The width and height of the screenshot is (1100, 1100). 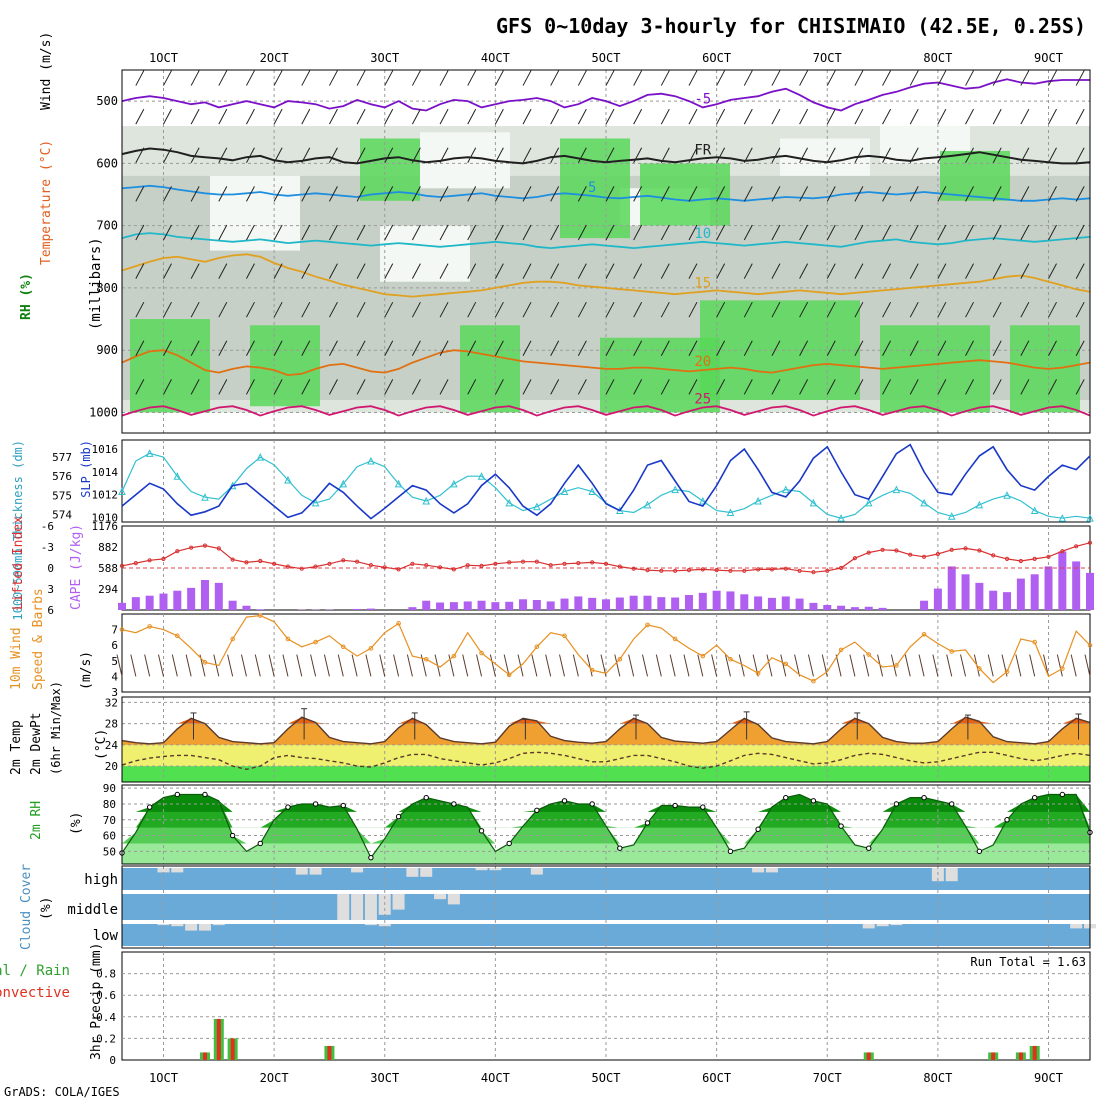 What do you see at coordinates (105, 449) in the screenshot?
I see `slp-tick-label: 1016` at bounding box center [105, 449].